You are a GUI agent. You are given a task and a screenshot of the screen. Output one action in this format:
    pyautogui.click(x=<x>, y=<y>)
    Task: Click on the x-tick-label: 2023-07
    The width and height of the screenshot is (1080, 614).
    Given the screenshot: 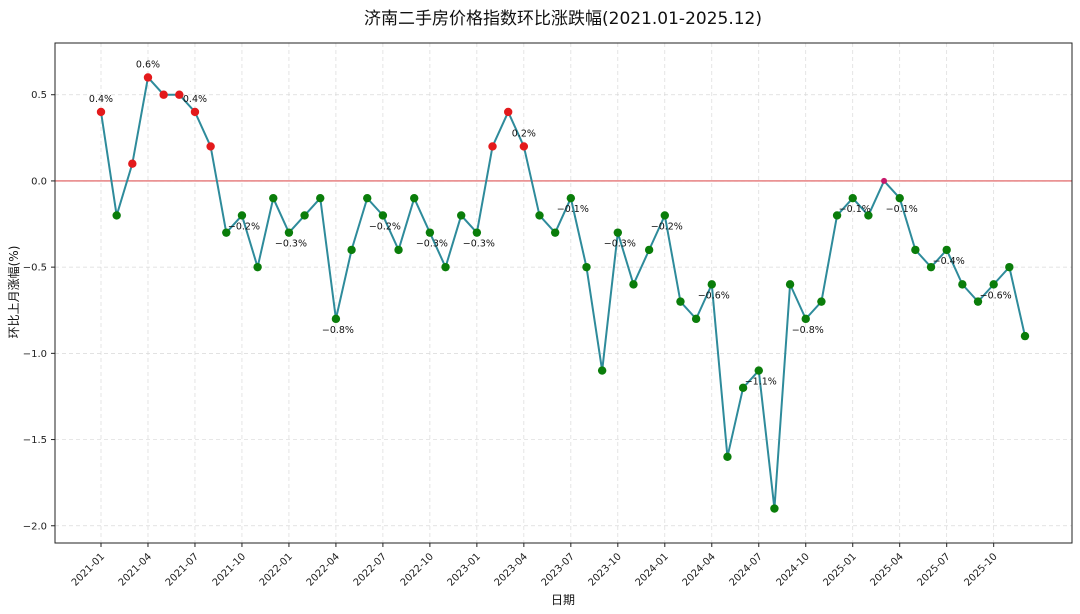 What is the action you would take?
    pyautogui.click(x=558, y=569)
    